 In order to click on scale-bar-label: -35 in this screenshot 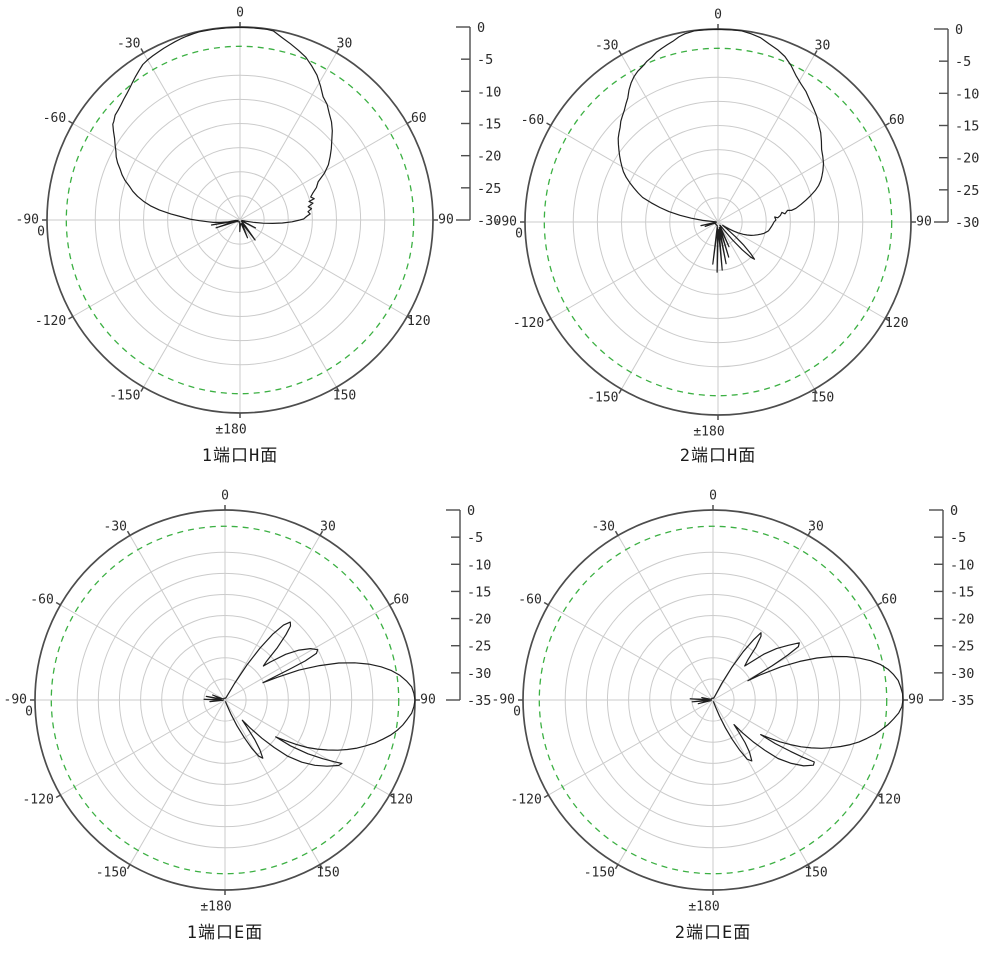, I will do `click(962, 701)`.